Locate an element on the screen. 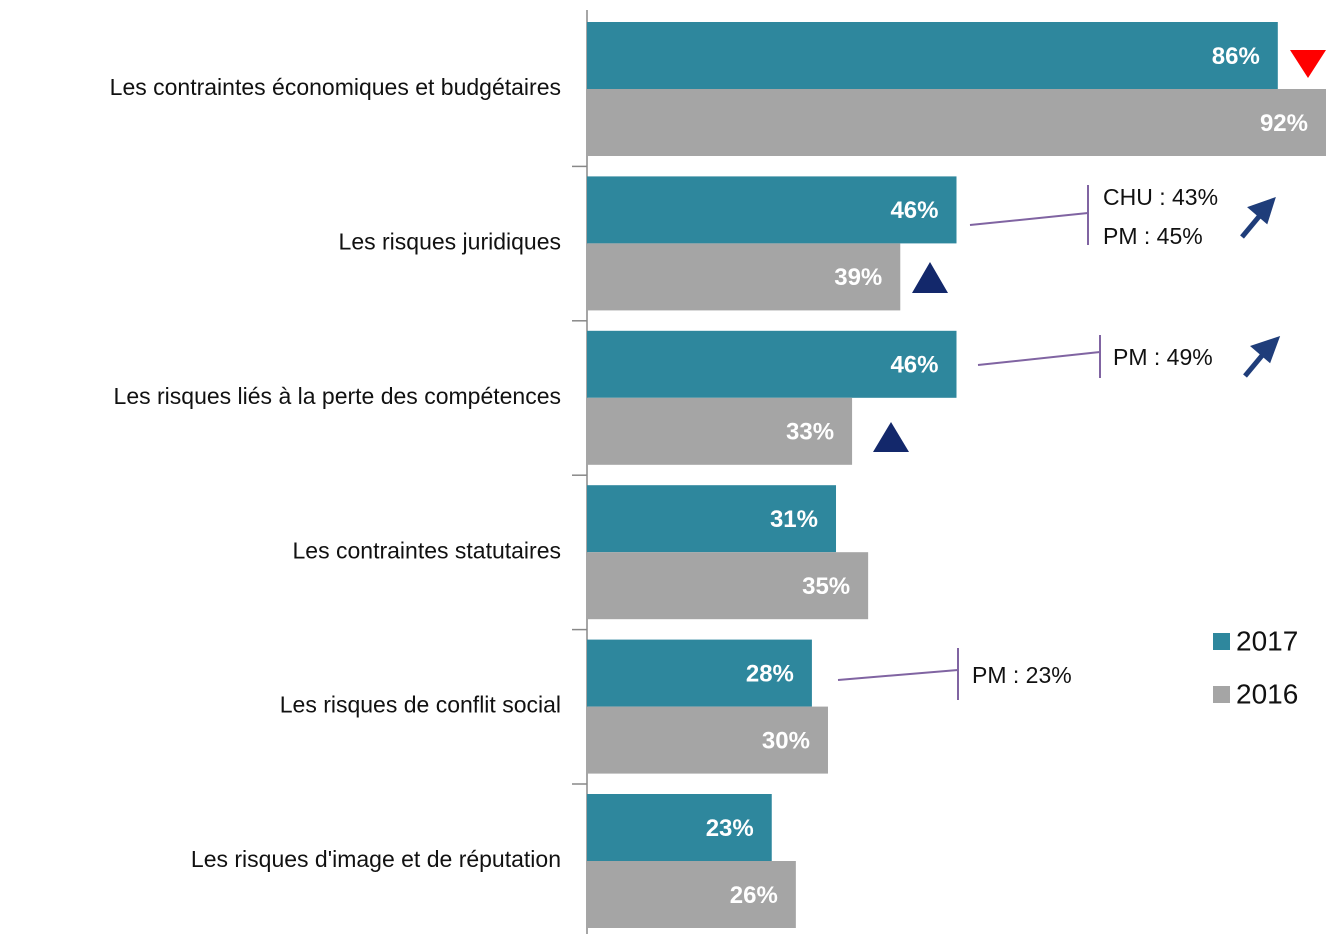 The width and height of the screenshot is (1326, 934). down-triangle is located at coordinates (1308, 64).